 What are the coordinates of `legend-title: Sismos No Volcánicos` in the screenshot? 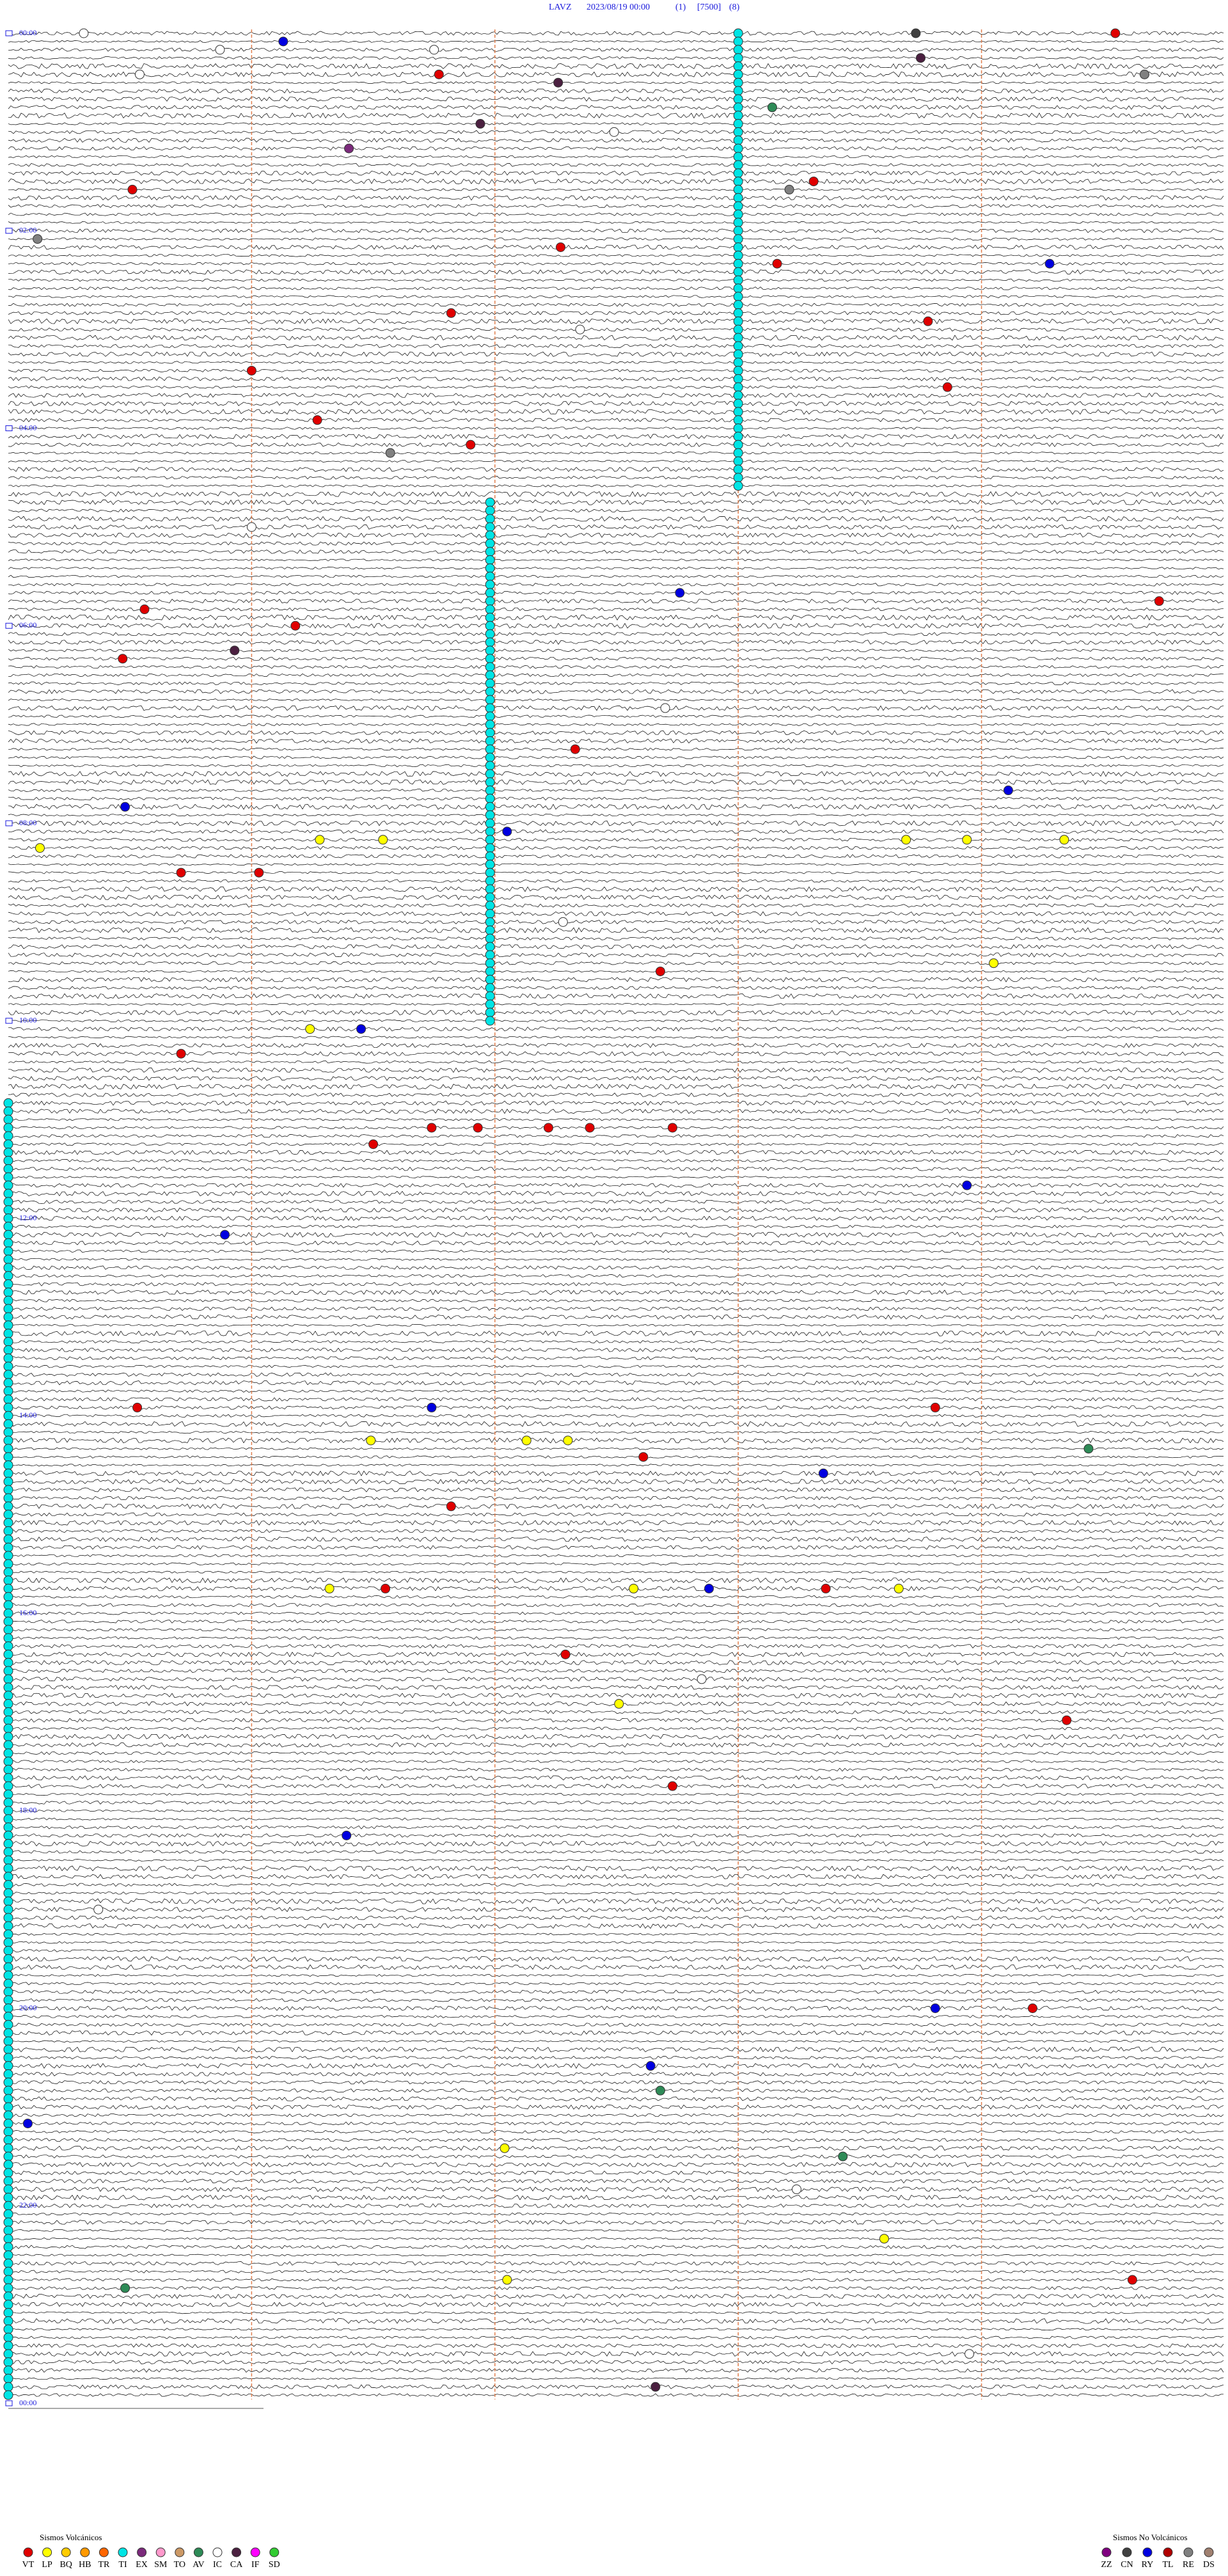 It's located at (1150, 2537).